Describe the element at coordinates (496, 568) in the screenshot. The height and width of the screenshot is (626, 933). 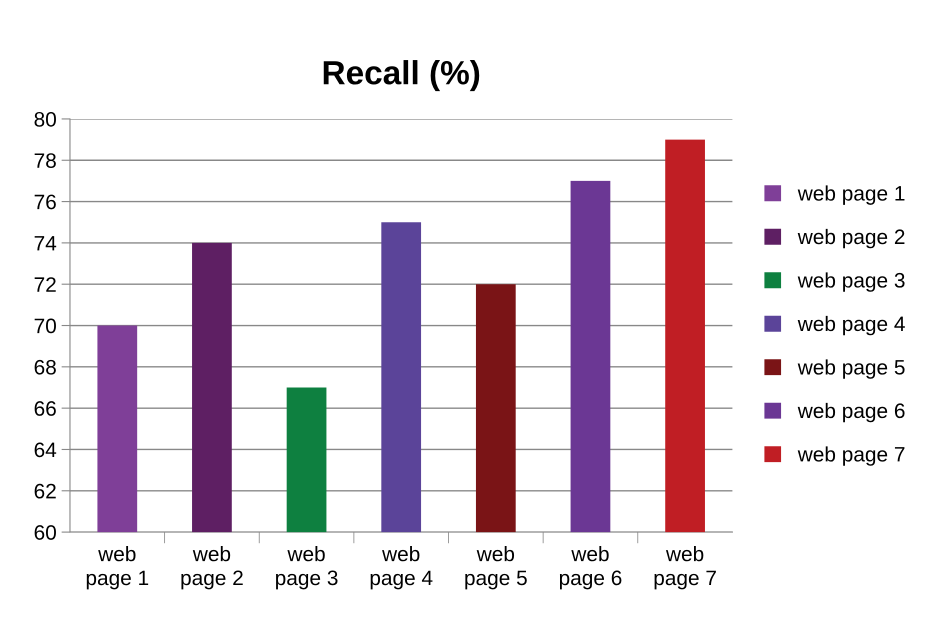
I see `x-tick-label: web page 5` at that location.